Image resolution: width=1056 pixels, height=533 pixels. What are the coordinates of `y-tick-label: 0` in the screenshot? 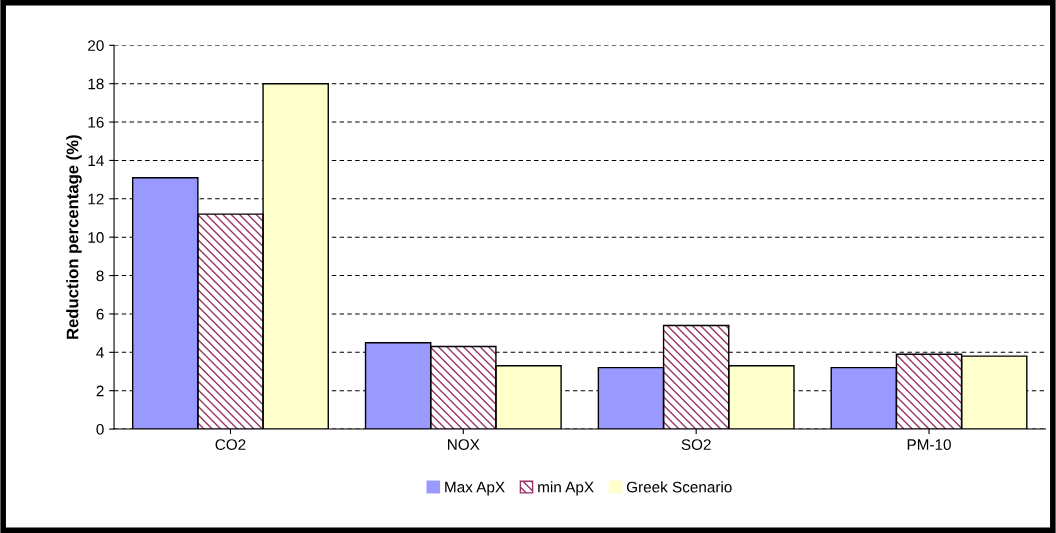 It's located at (100, 429).